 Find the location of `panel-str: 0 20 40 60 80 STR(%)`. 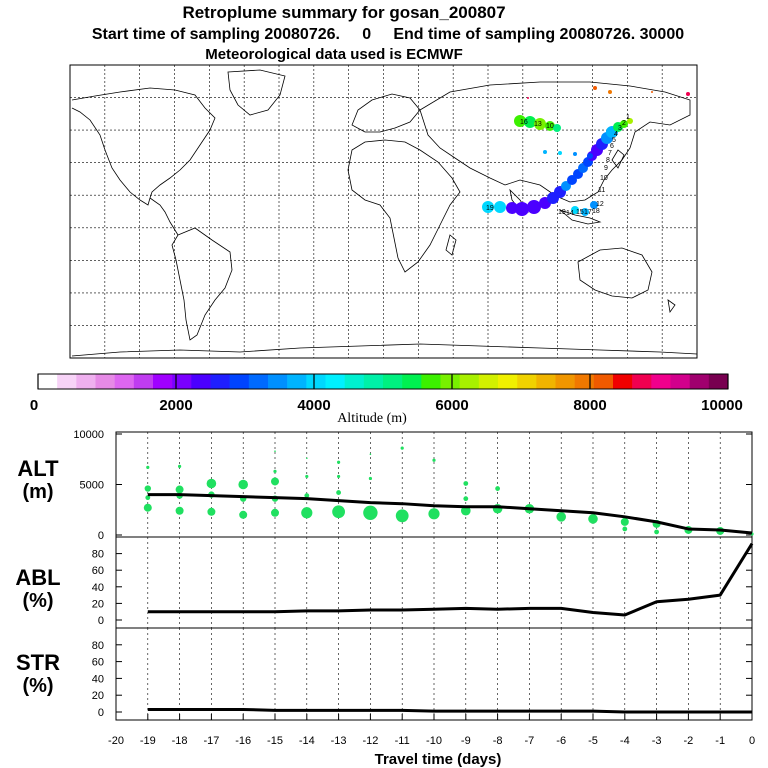

panel-str: 0 20 40 60 80 STR(%) is located at coordinates (384, 674).